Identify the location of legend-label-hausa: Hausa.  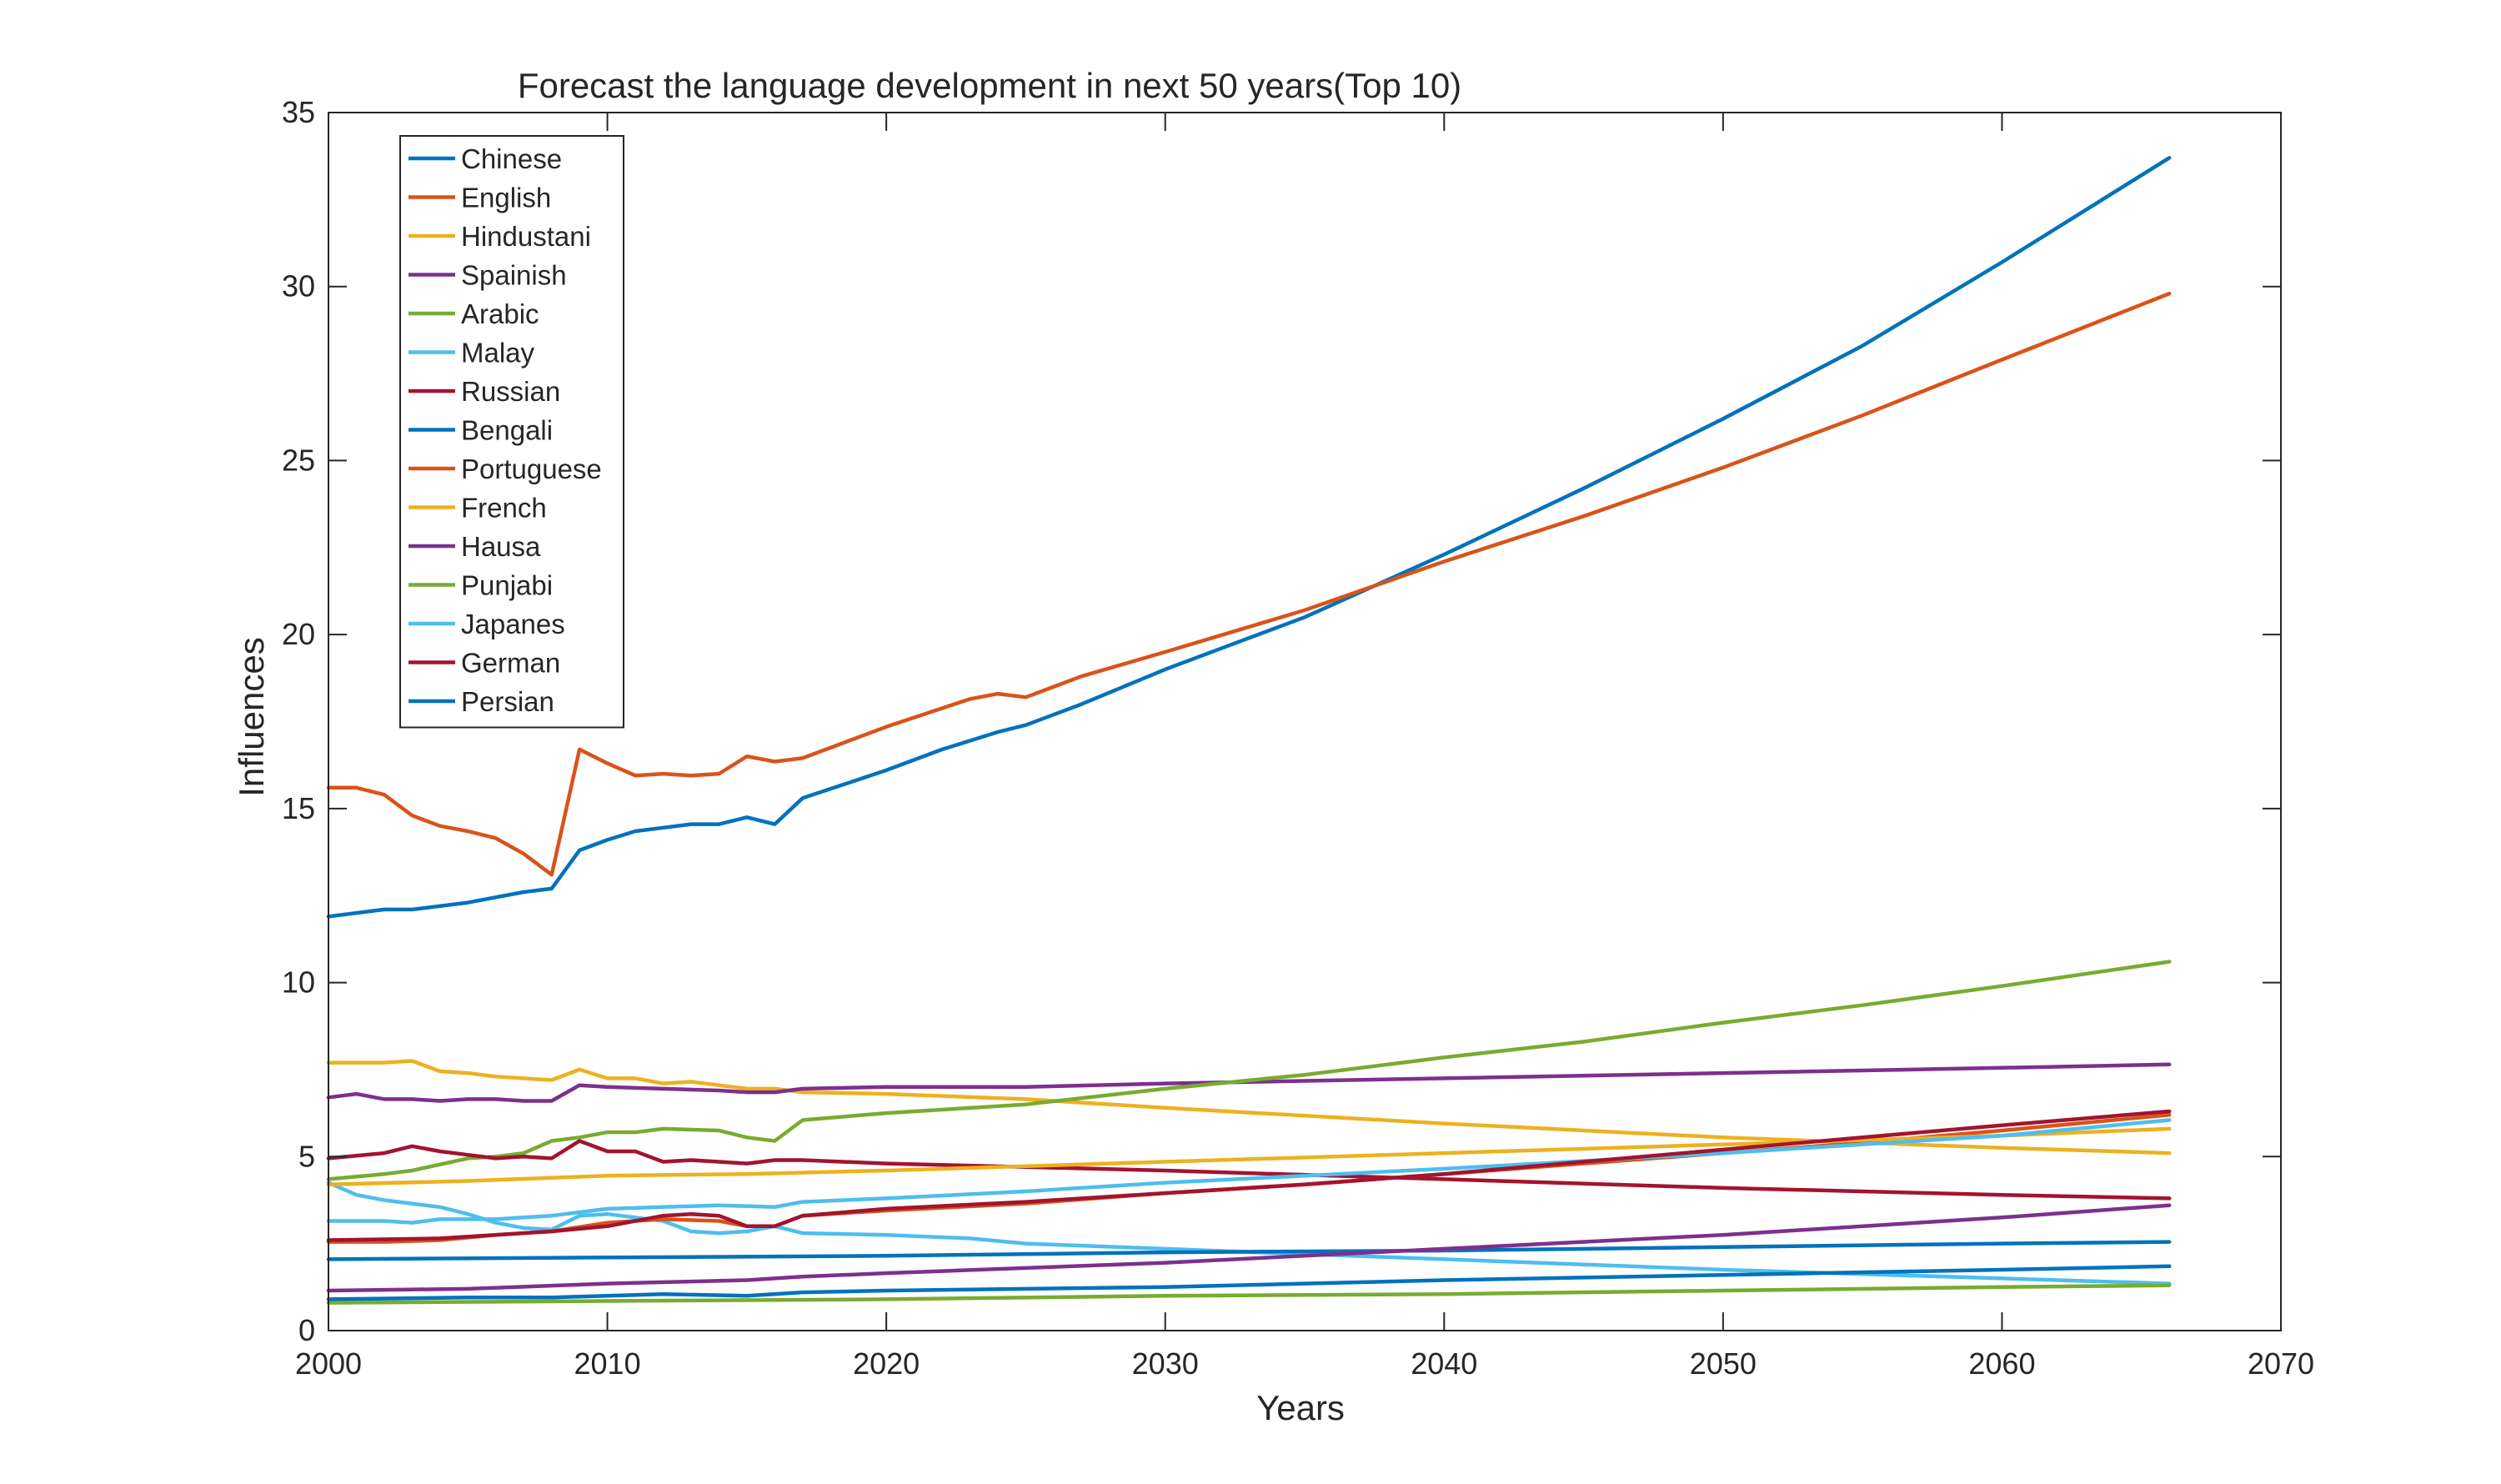
(501, 546).